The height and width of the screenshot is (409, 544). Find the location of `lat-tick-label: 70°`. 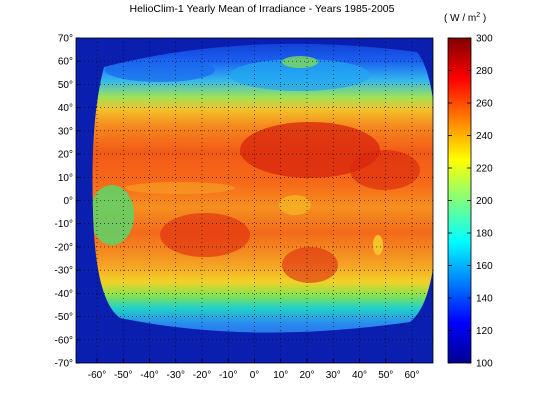

lat-tick-label: 70° is located at coordinates (65, 39).